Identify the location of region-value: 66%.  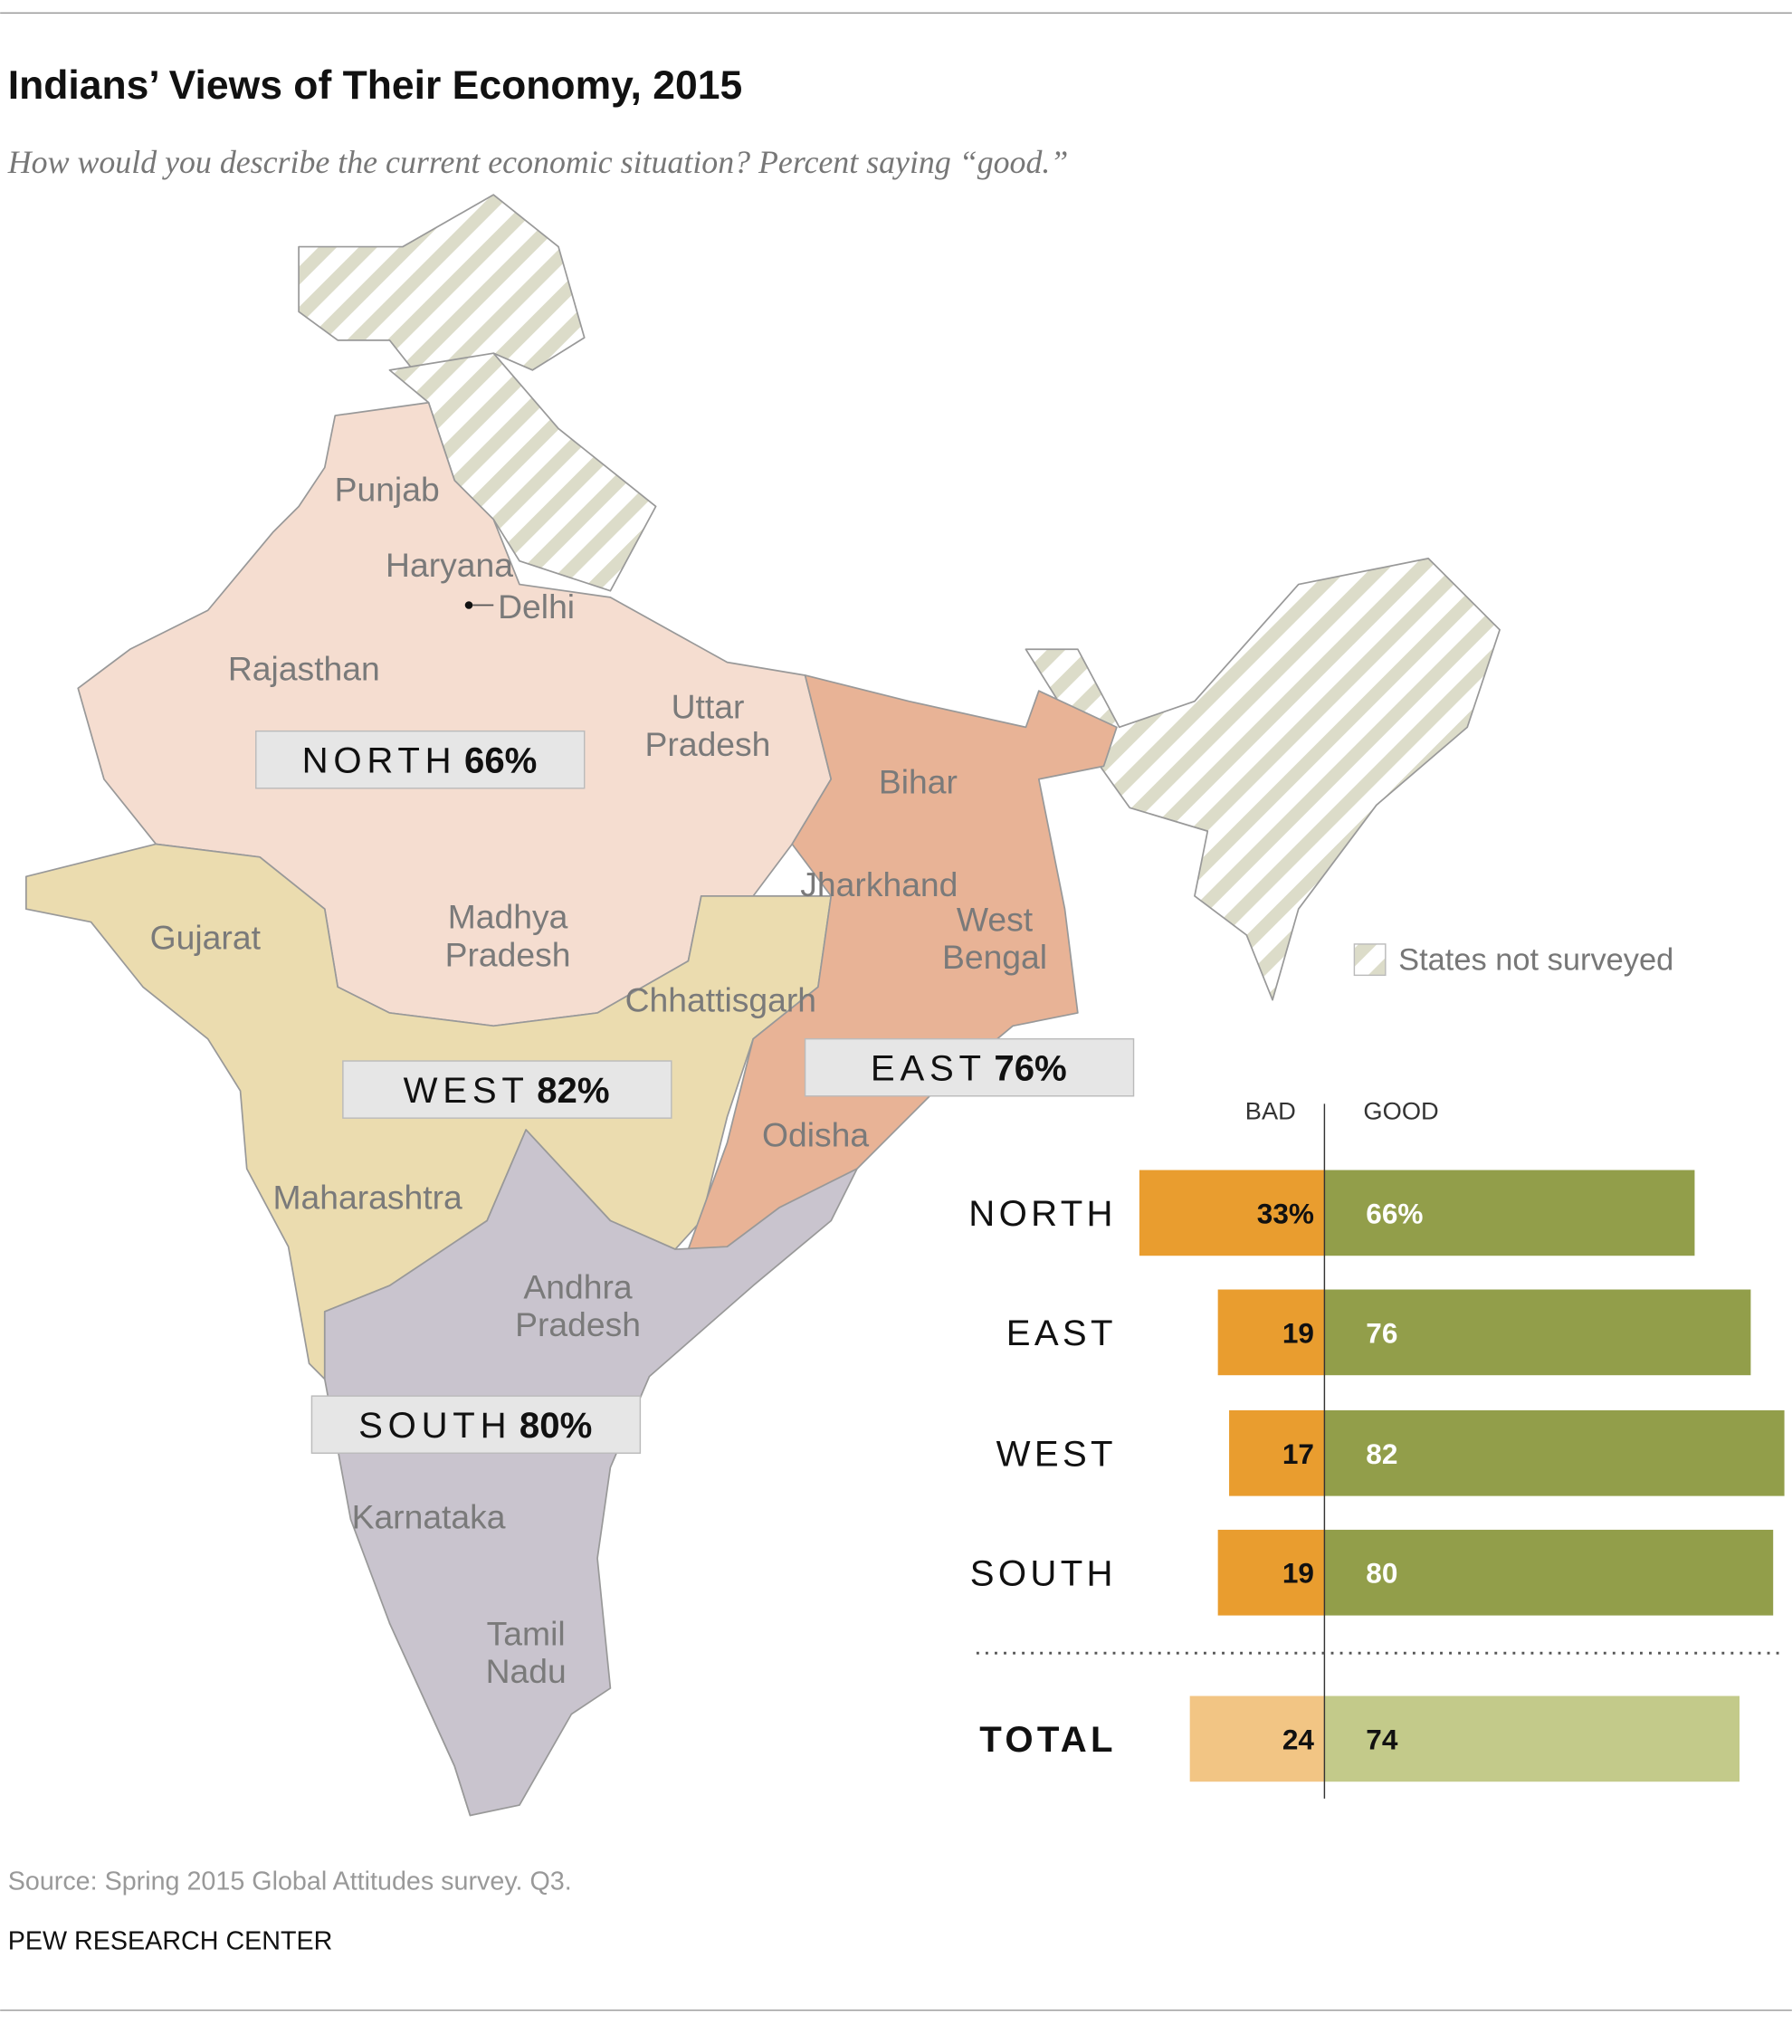
(501, 760).